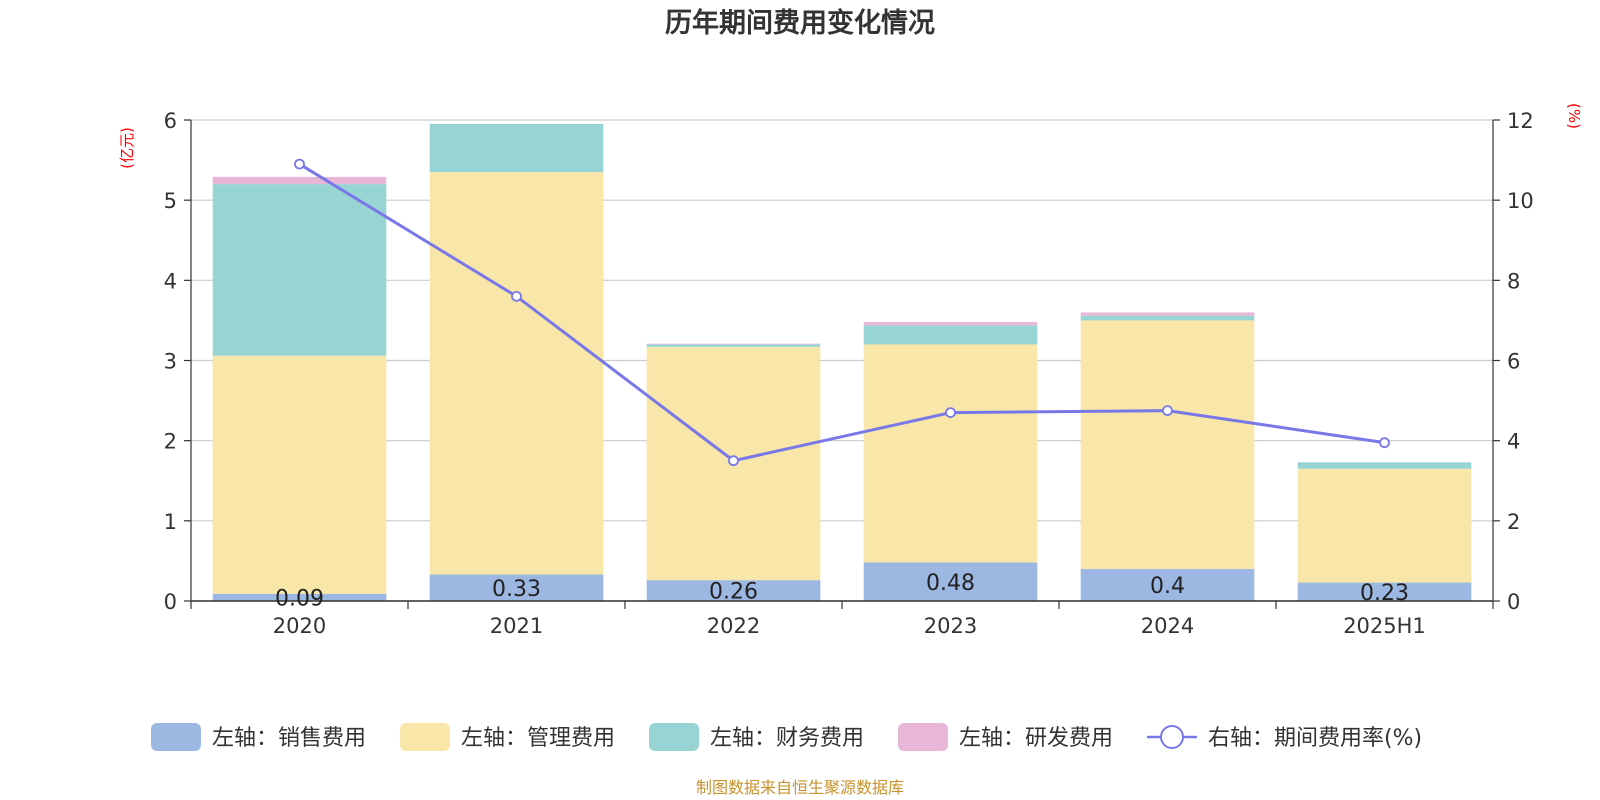 The width and height of the screenshot is (1600, 800). What do you see at coordinates (800, 23) in the screenshot?
I see `chart-title: 历年期间费用变化情况` at bounding box center [800, 23].